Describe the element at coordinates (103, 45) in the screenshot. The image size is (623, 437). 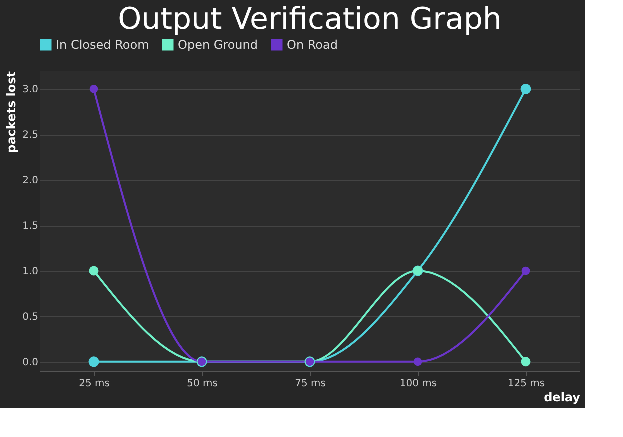
I see `legend-label: In Closed Room` at that location.